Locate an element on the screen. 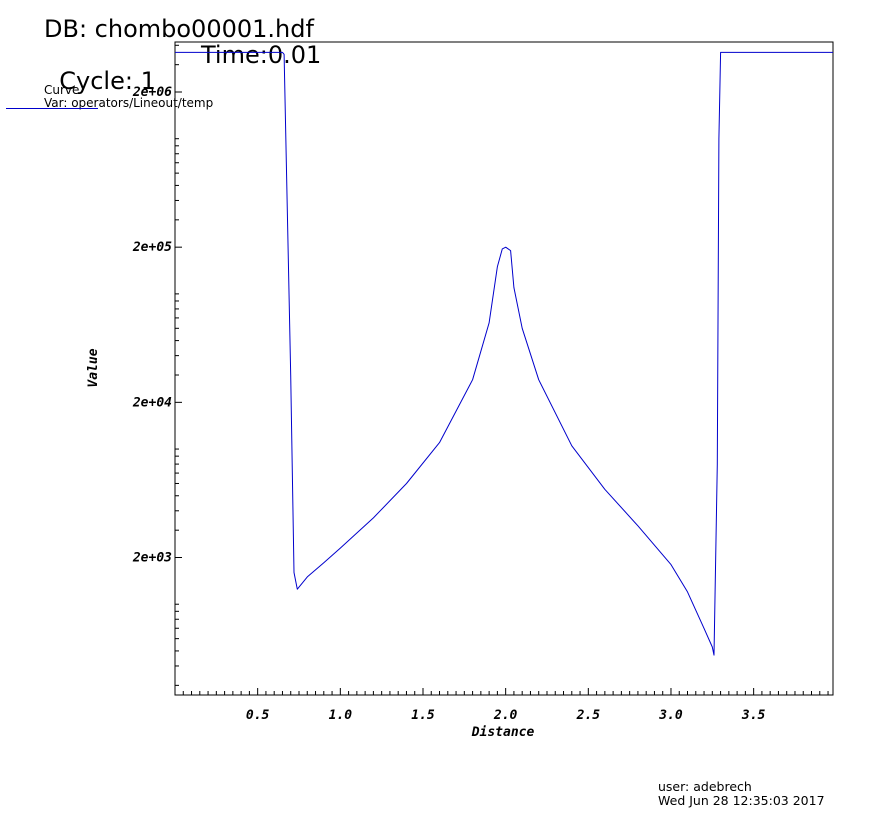 This screenshot has height=818, width=878. x-tick-label: 3.0 is located at coordinates (670, 715).